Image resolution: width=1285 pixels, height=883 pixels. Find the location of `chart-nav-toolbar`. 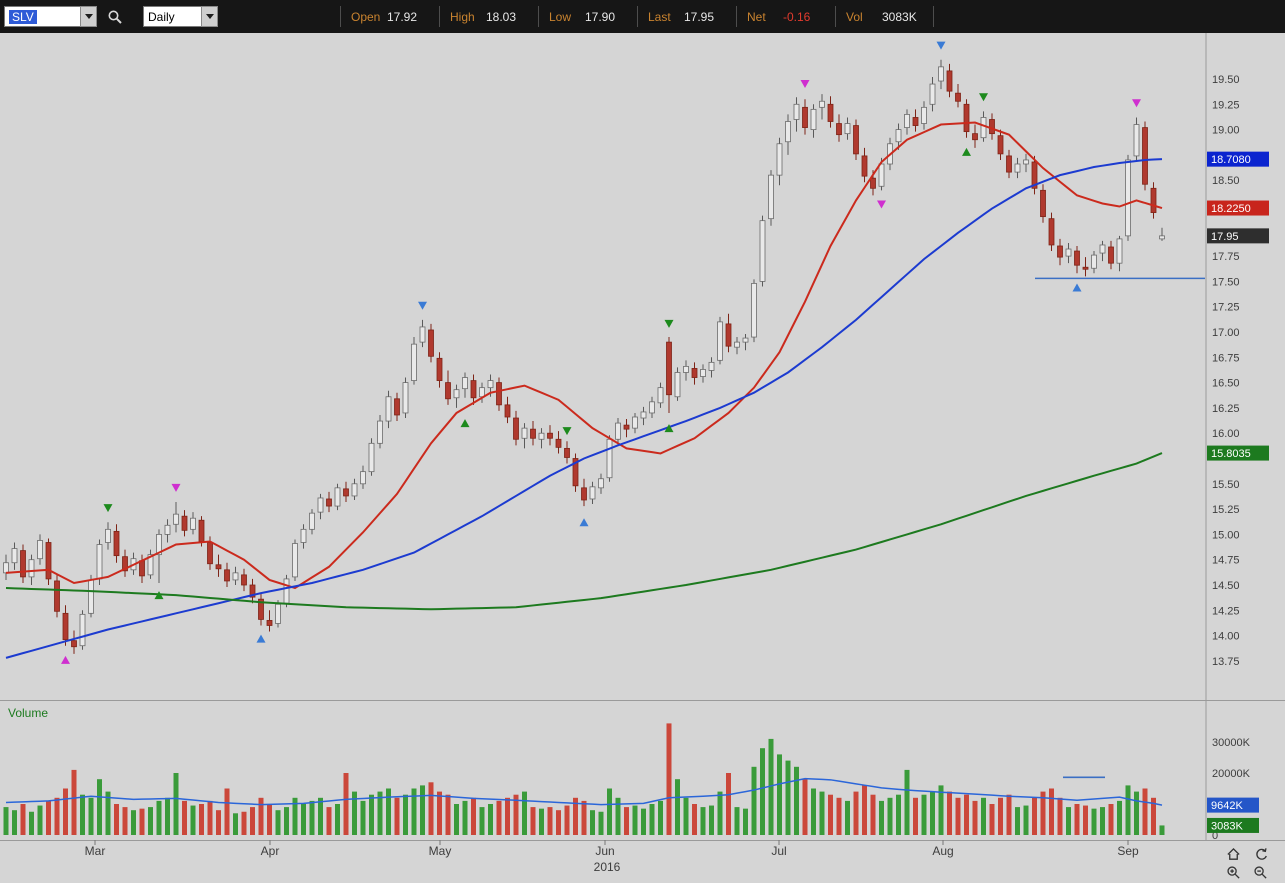

chart-nav-toolbar is located at coordinates (1246, 863).